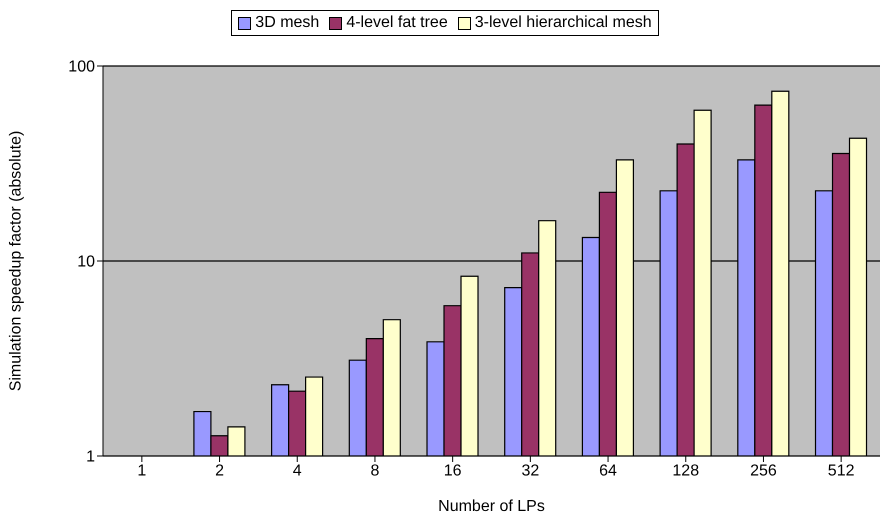 This screenshot has width=883, height=526. Describe the element at coordinates (530, 471) in the screenshot. I see `x-tick-label: 32` at that location.